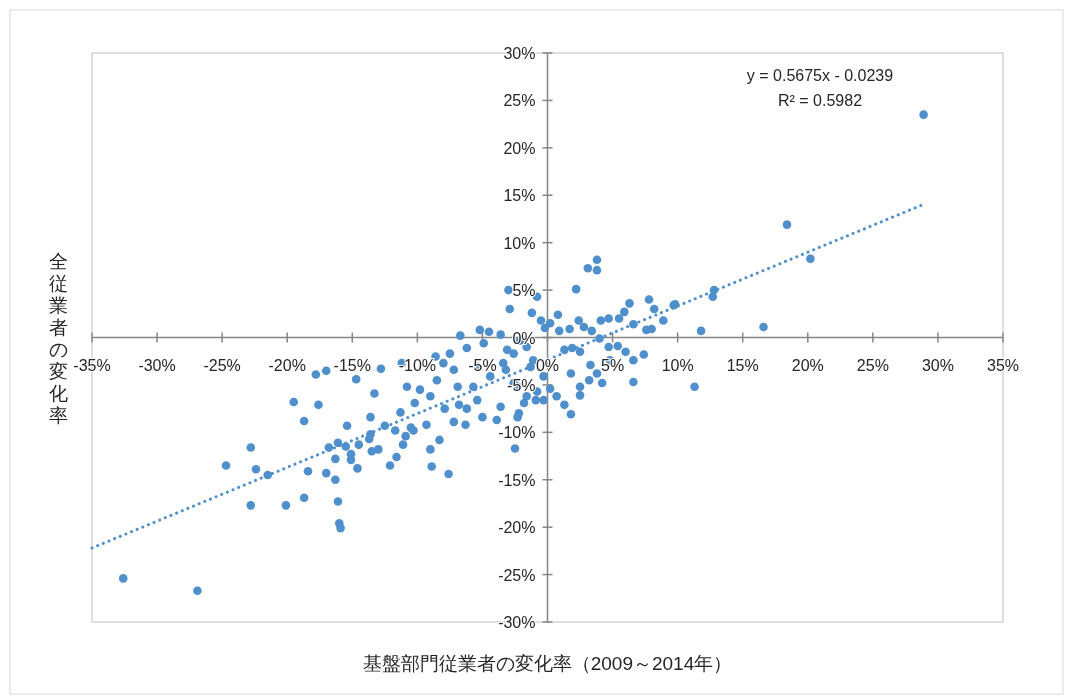 The width and height of the screenshot is (1065, 696). What do you see at coordinates (524, 338) in the screenshot?
I see `y-tick-label: 0%` at bounding box center [524, 338].